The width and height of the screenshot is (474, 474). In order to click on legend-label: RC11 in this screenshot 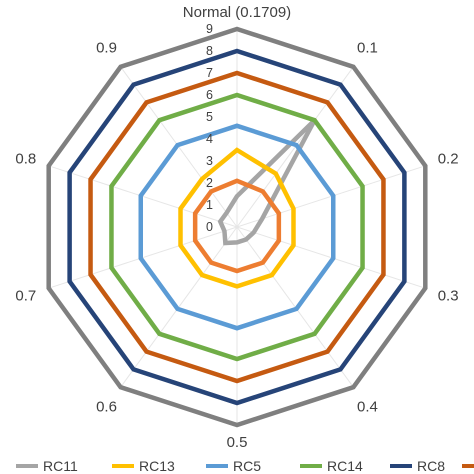, I will do `click(60, 466)`.